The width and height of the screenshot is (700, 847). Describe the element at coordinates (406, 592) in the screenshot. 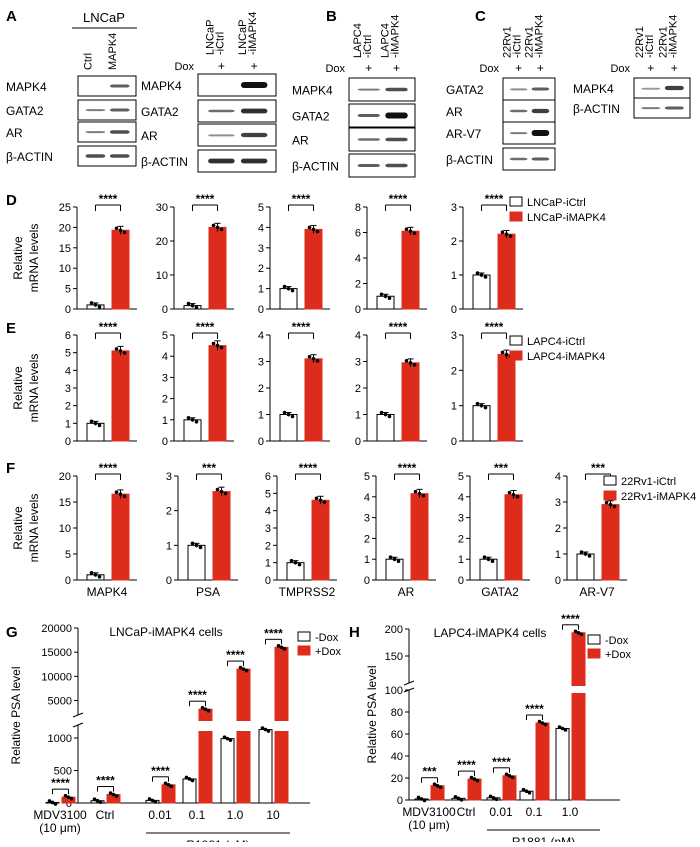

I see `x-category-label: AR` at that location.